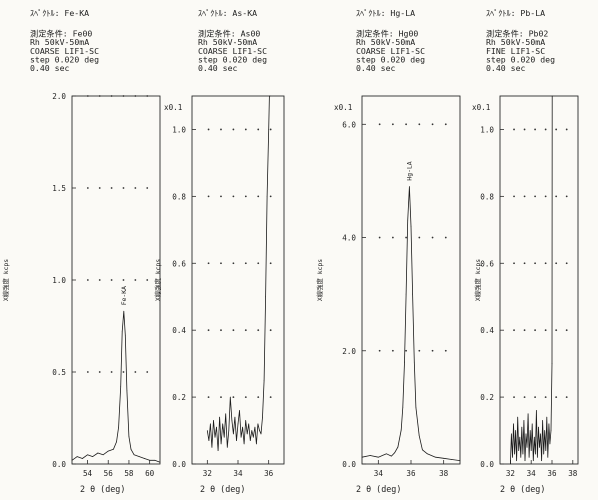  Describe the element at coordinates (487, 196) in the screenshot. I see `panel-4-y-tick-label-4: 0.8` at that location.